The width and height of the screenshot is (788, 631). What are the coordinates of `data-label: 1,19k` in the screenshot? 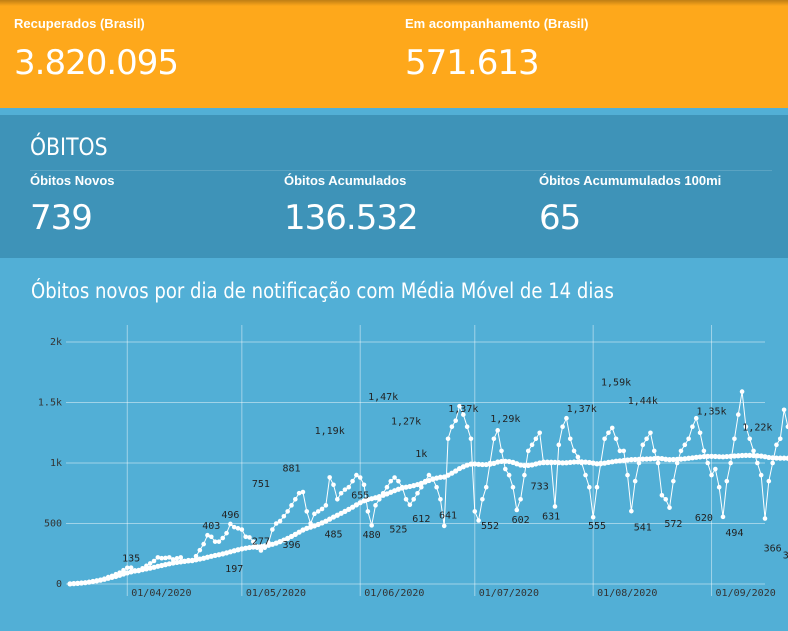 It's located at (330, 431).